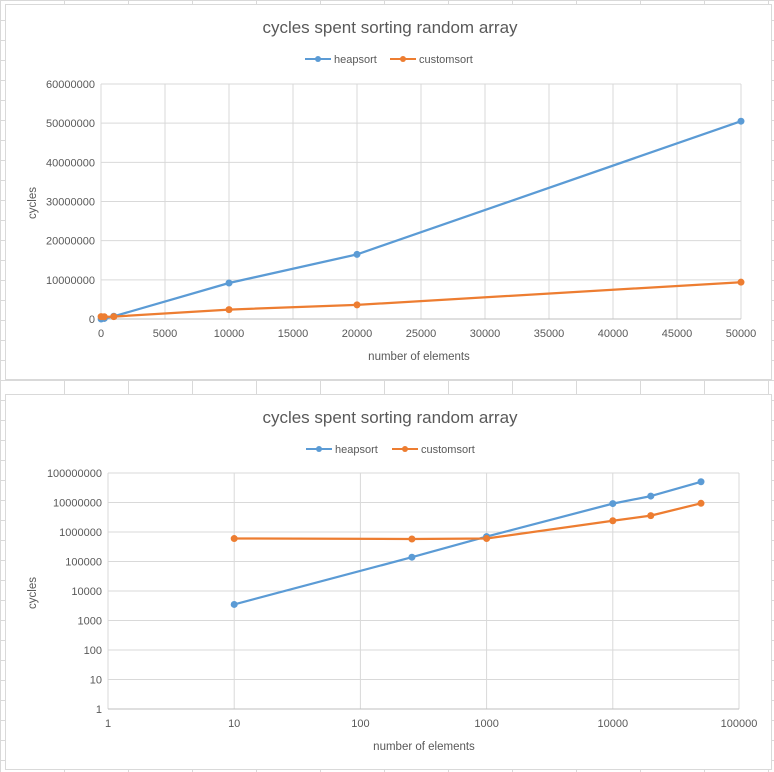 The width and height of the screenshot is (774, 772). What do you see at coordinates (360, 724) in the screenshot?
I see `x-tick-label: 100` at bounding box center [360, 724].